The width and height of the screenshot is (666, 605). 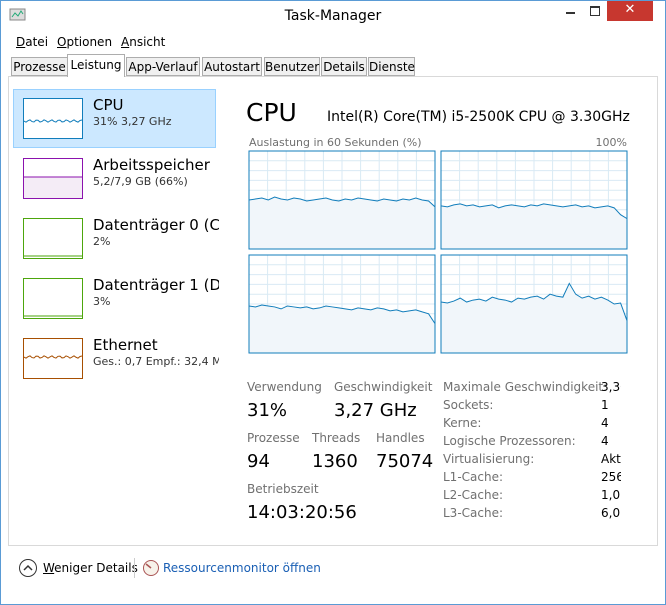 I want to click on stat-value: 3,27 GHz, so click(x=375, y=410).